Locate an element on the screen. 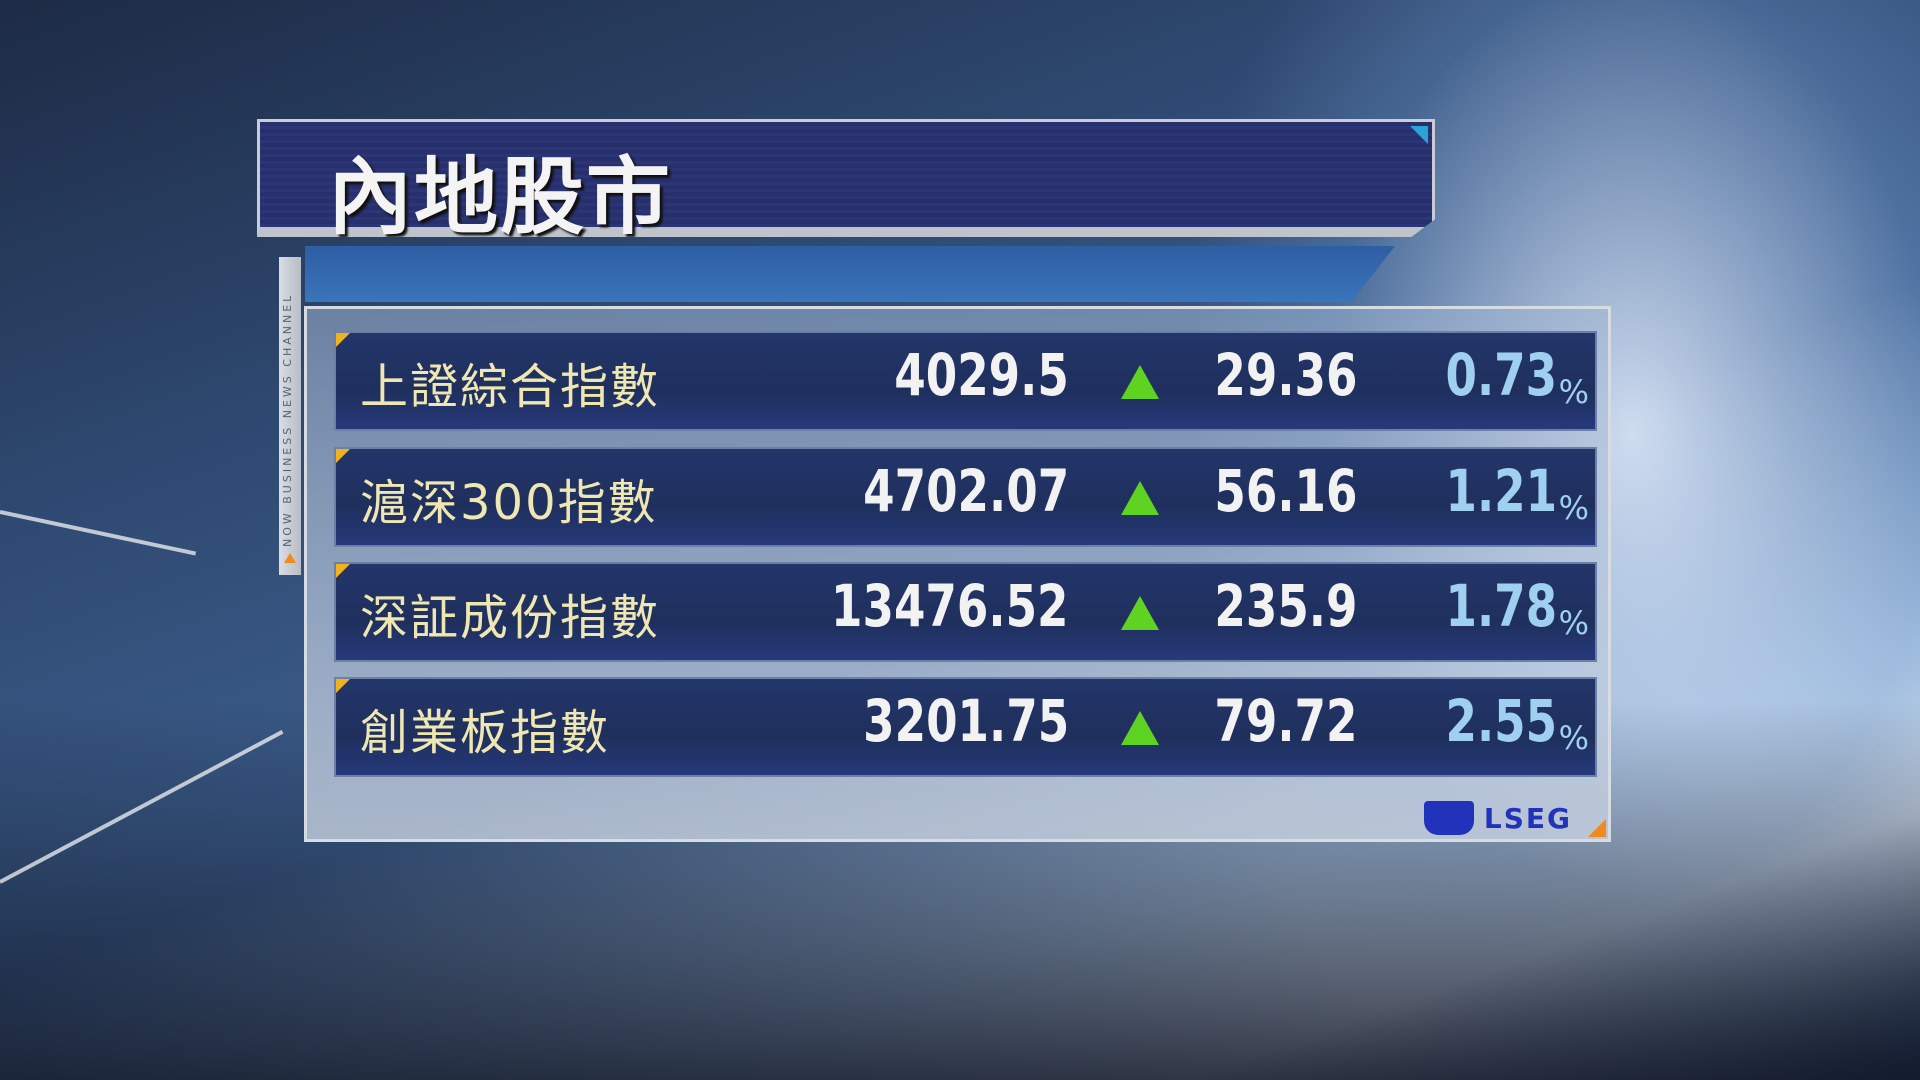 The image size is (1920, 1080). index-name: 深証成份指數 is located at coordinates (510, 618).